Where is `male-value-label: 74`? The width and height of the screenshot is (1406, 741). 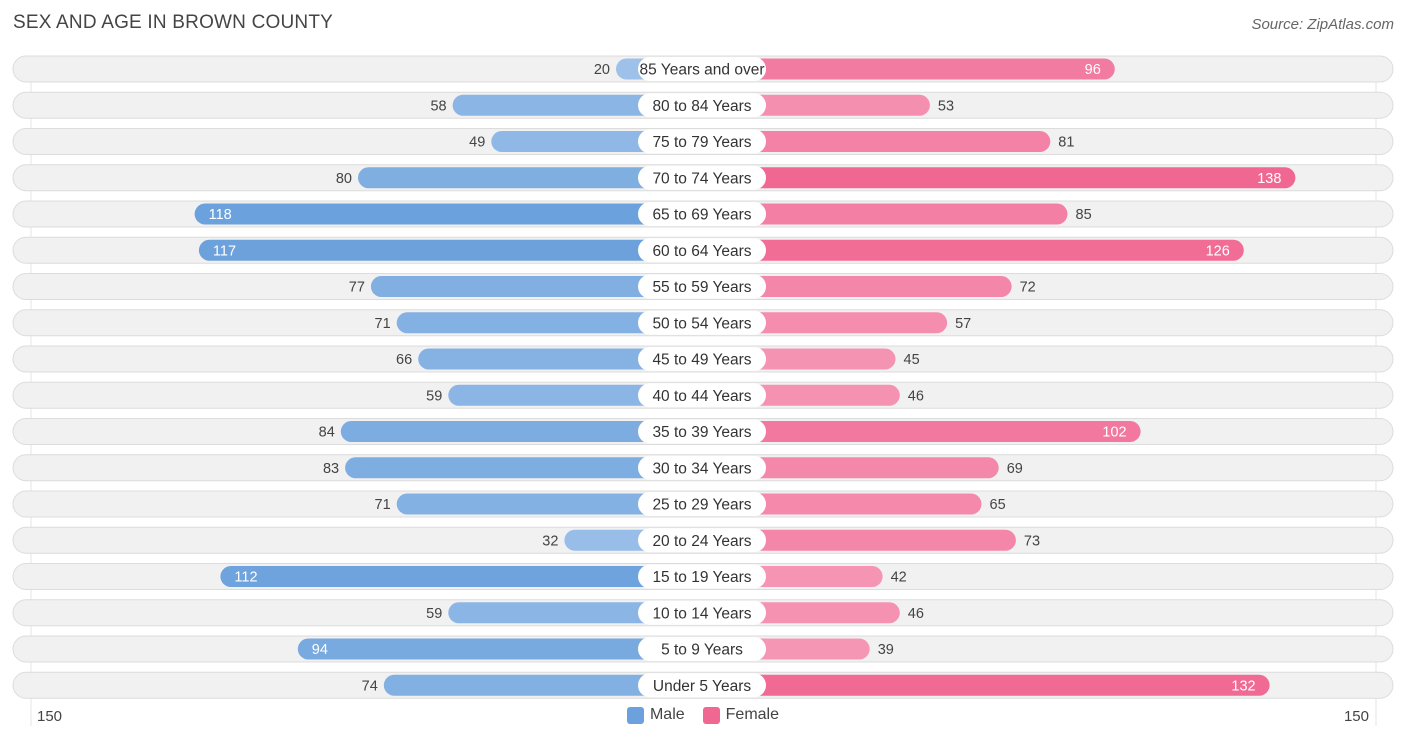
male-value-label: 74 is located at coordinates (370, 686).